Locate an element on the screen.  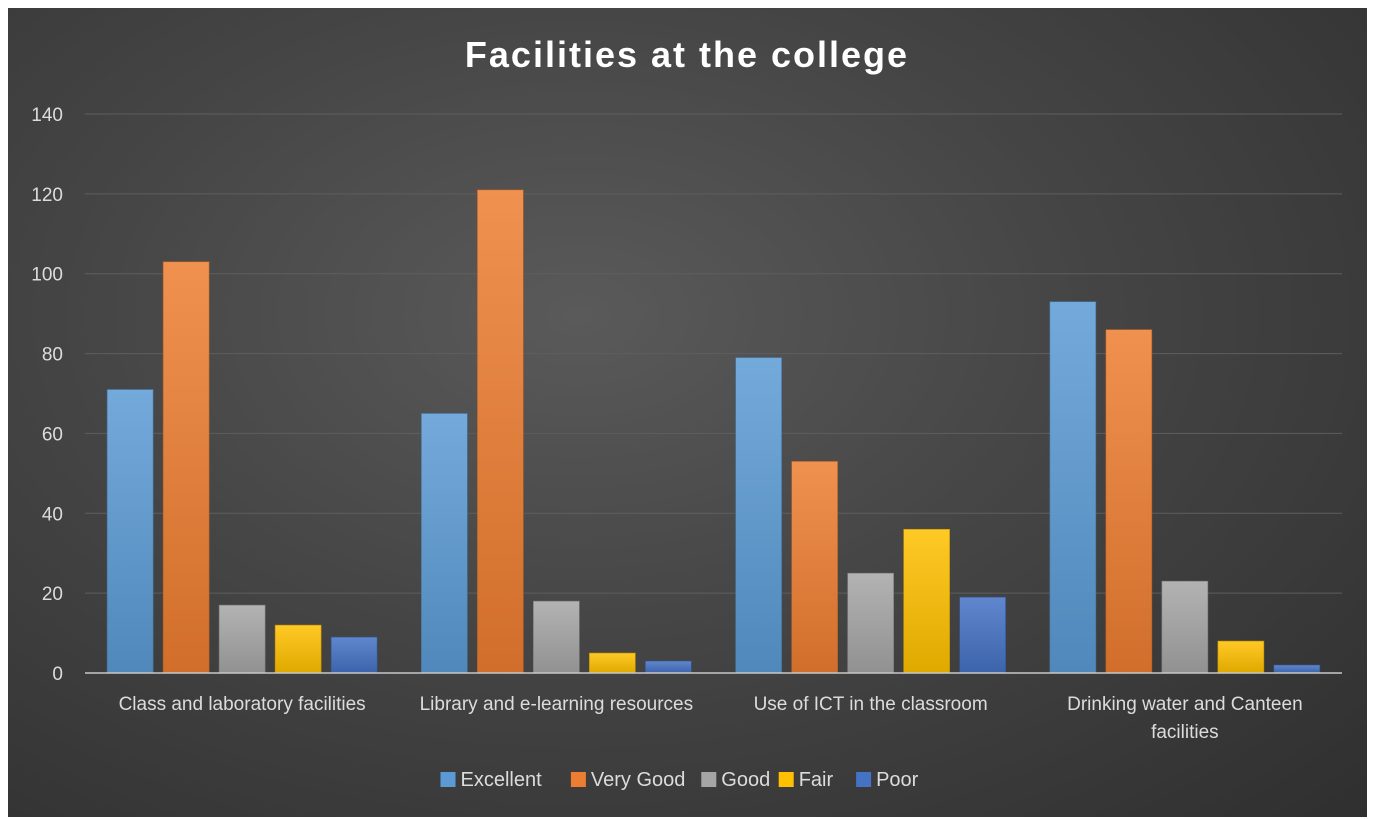
y-tick-label-40: 40 is located at coordinates (52, 514).